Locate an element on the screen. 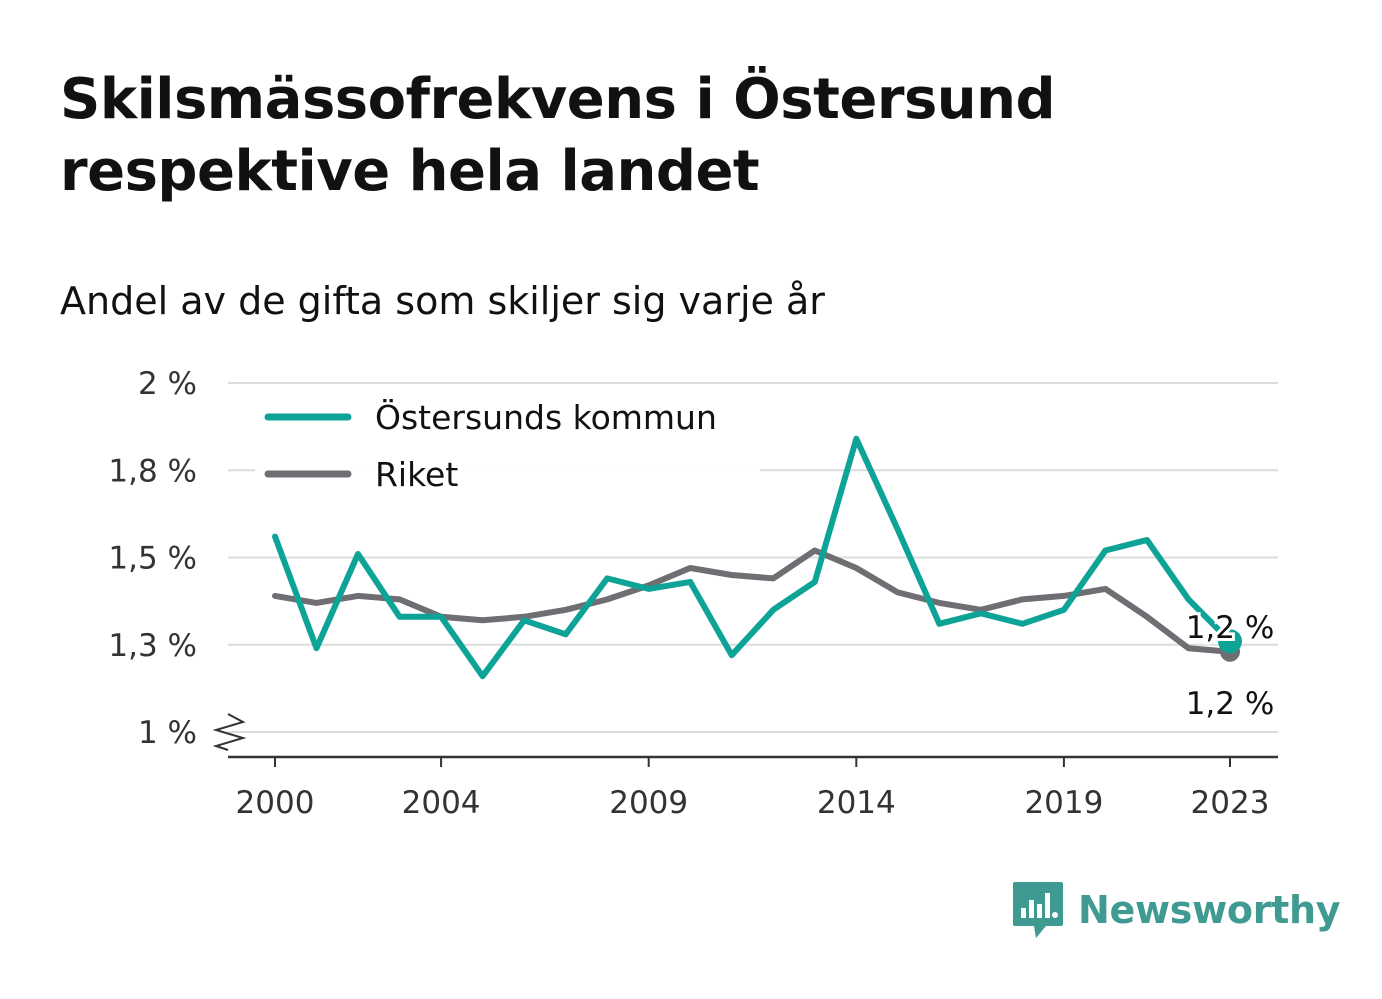  y-axis-ticks: 1 % 1,3 % 1,5 % 1,8 % 2 % is located at coordinates (177, 558).